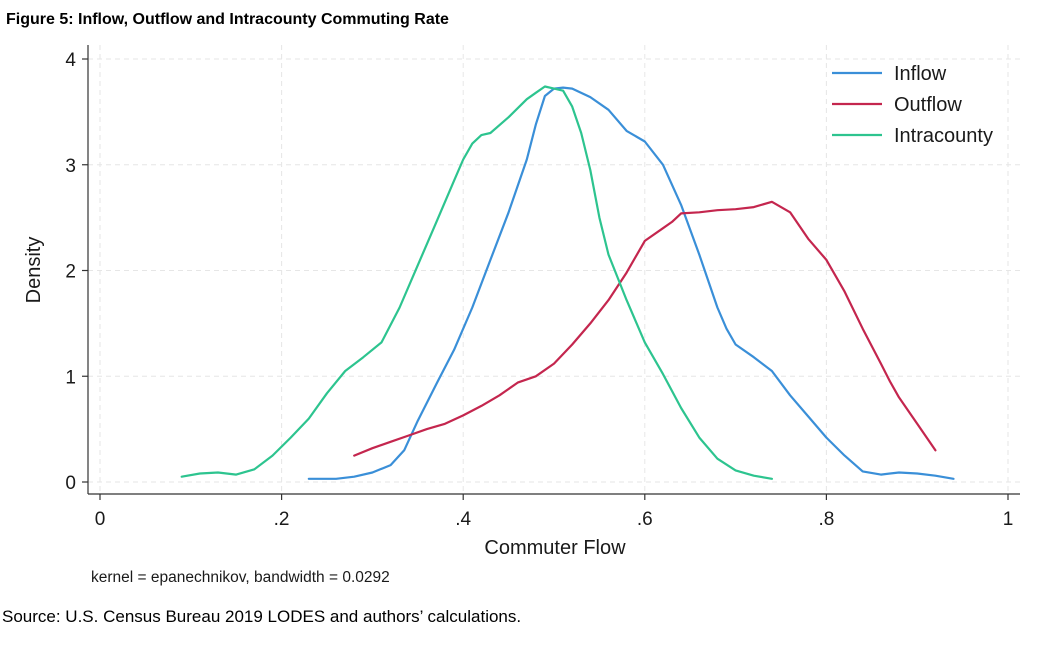  Describe the element at coordinates (826, 519) in the screenshot. I see `x-tick-label: .8` at that location.